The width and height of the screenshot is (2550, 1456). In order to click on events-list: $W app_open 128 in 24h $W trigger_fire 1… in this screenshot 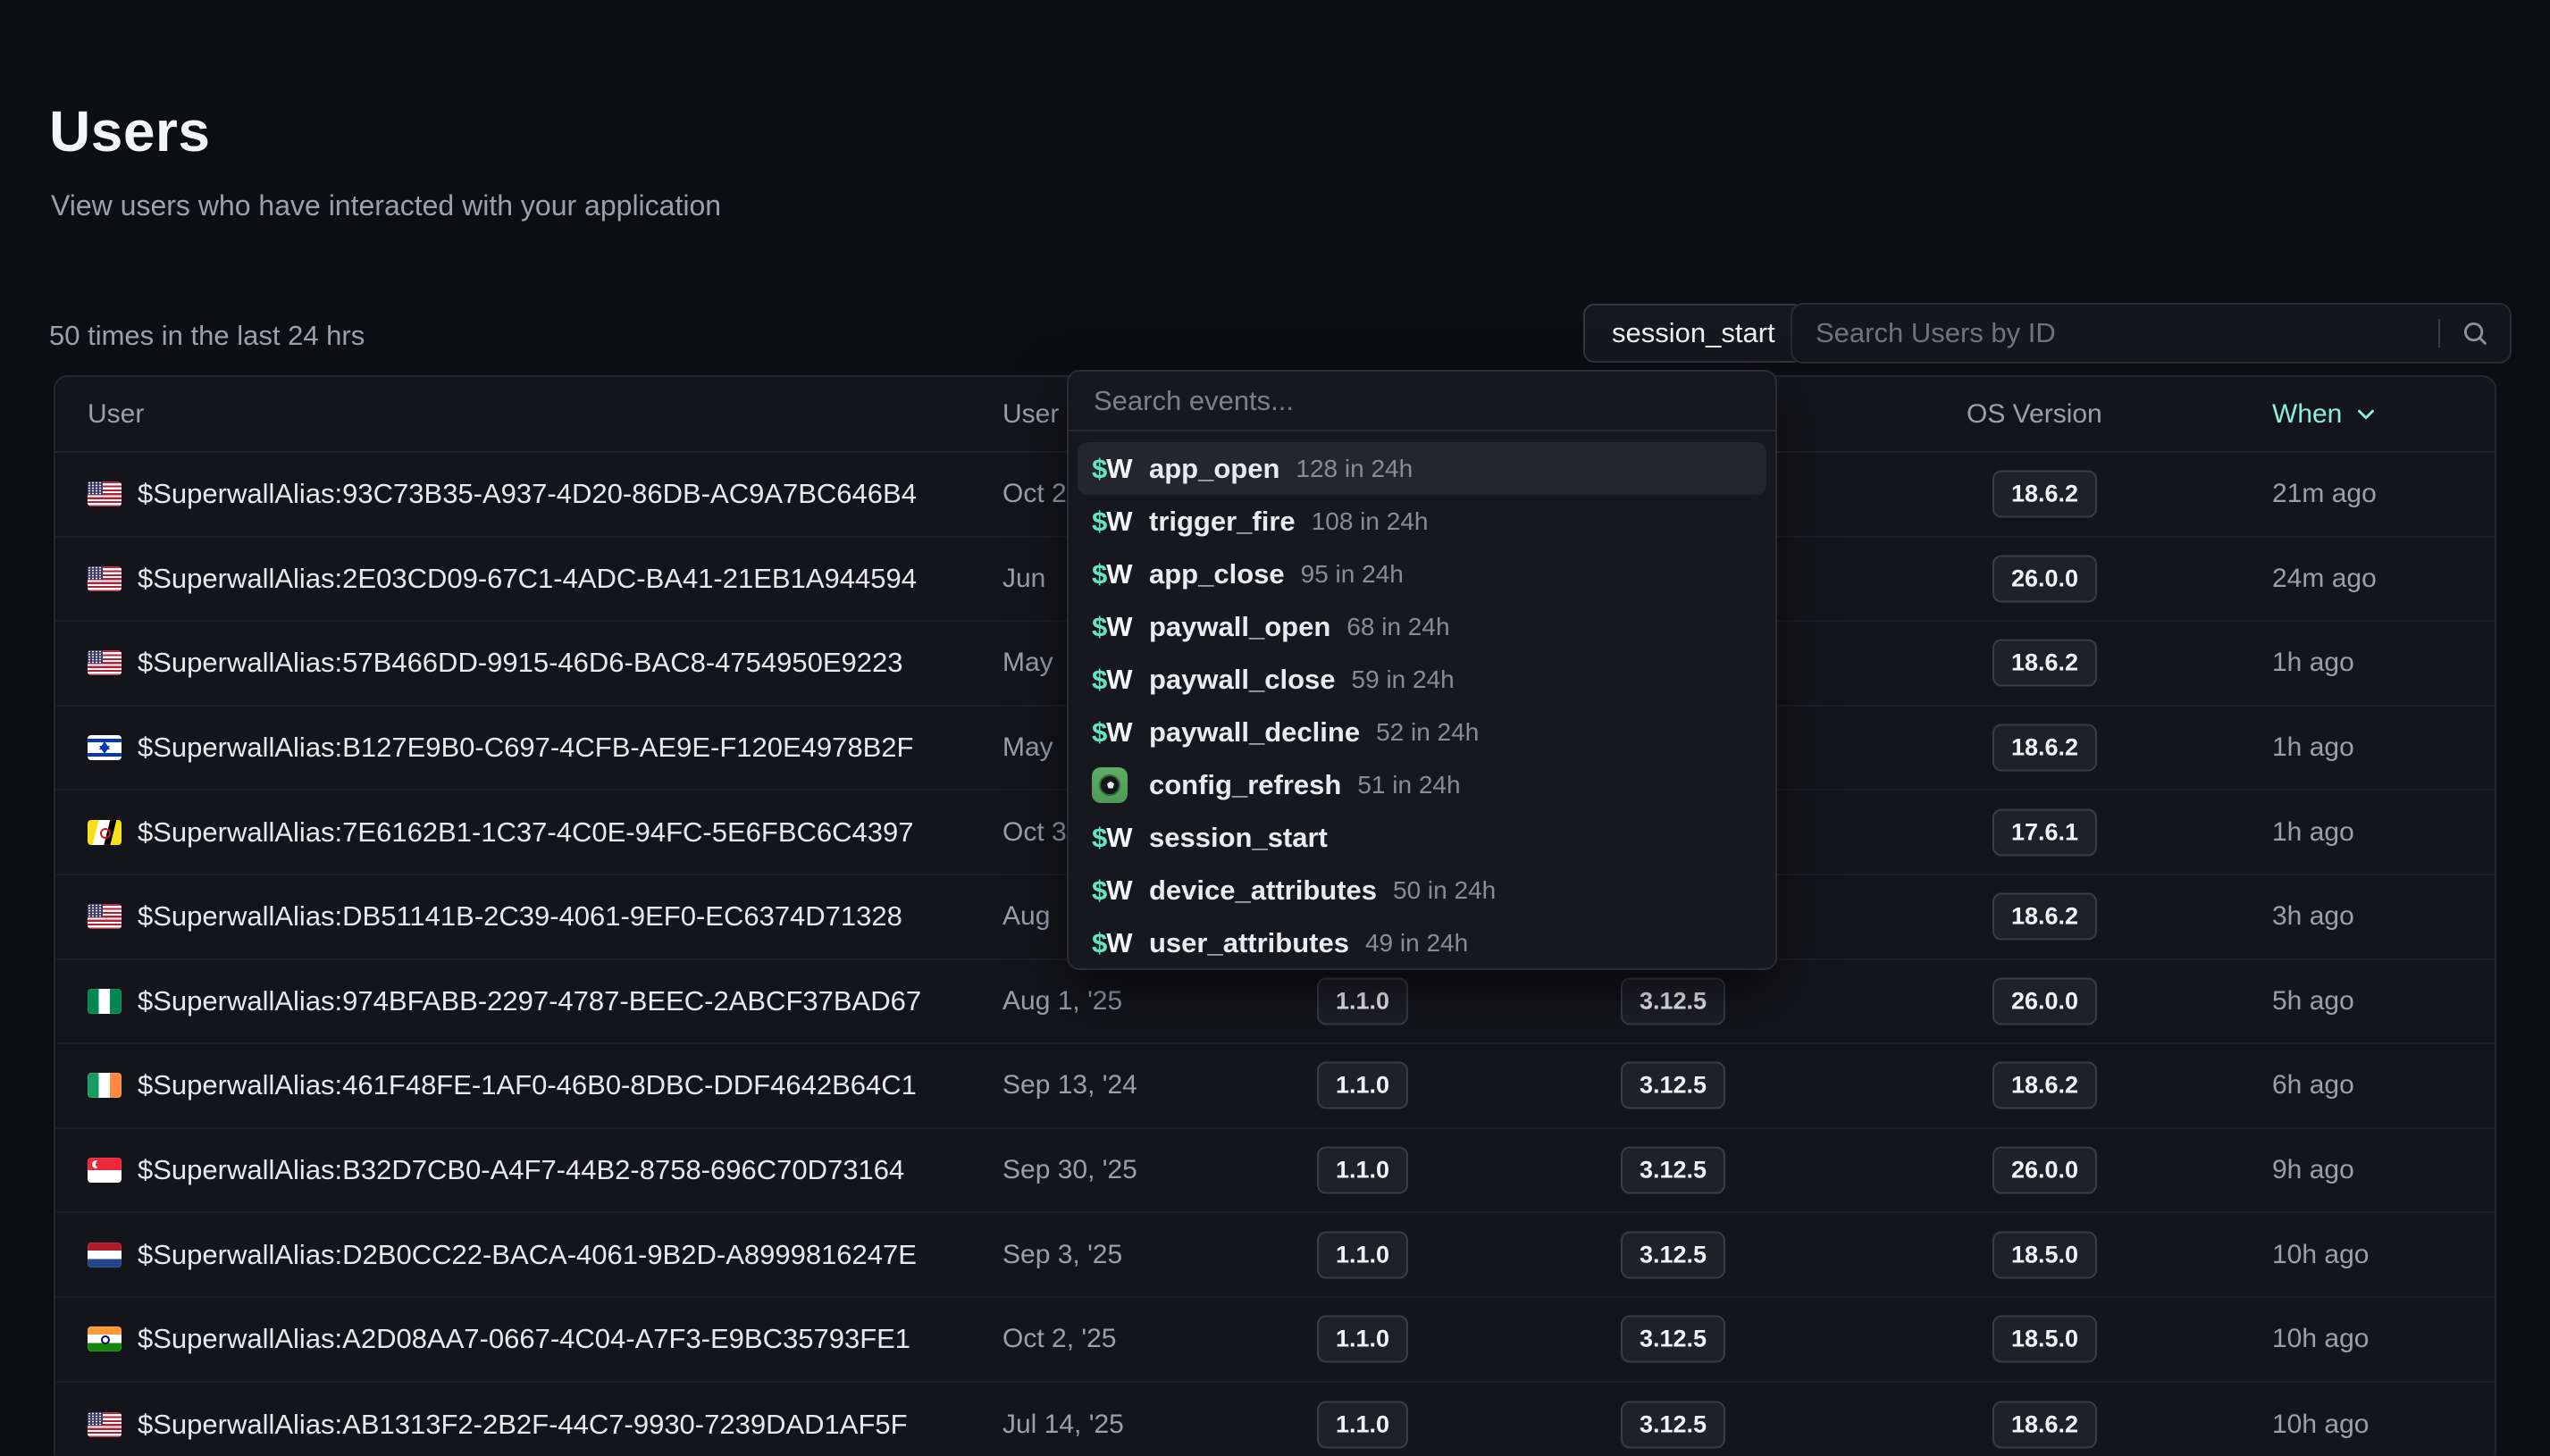, I will do `click(1422, 699)`.